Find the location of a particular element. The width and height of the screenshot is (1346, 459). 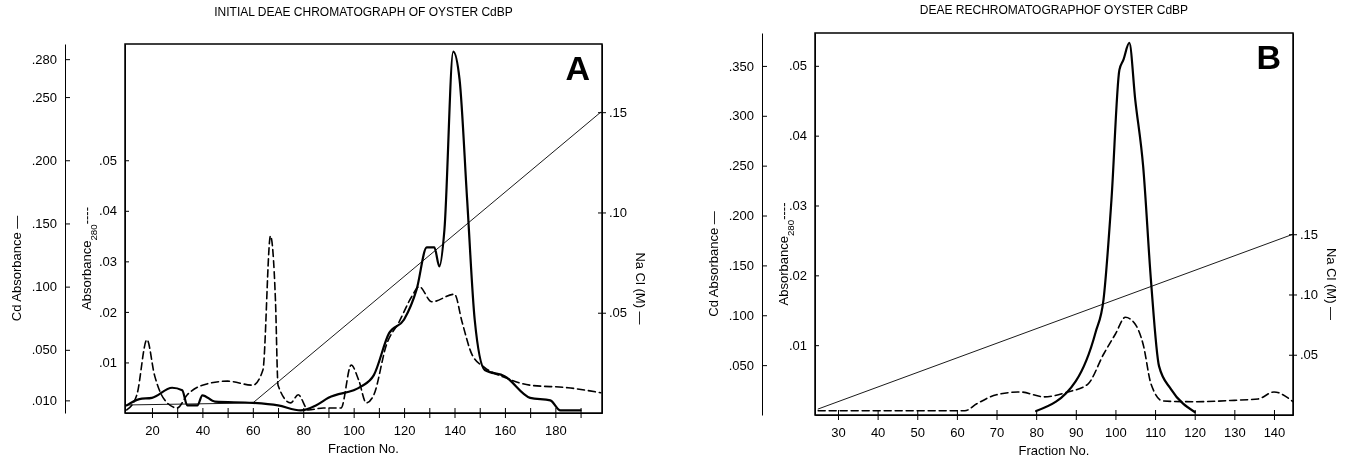

x-tick-label: 50 is located at coordinates (917, 433).